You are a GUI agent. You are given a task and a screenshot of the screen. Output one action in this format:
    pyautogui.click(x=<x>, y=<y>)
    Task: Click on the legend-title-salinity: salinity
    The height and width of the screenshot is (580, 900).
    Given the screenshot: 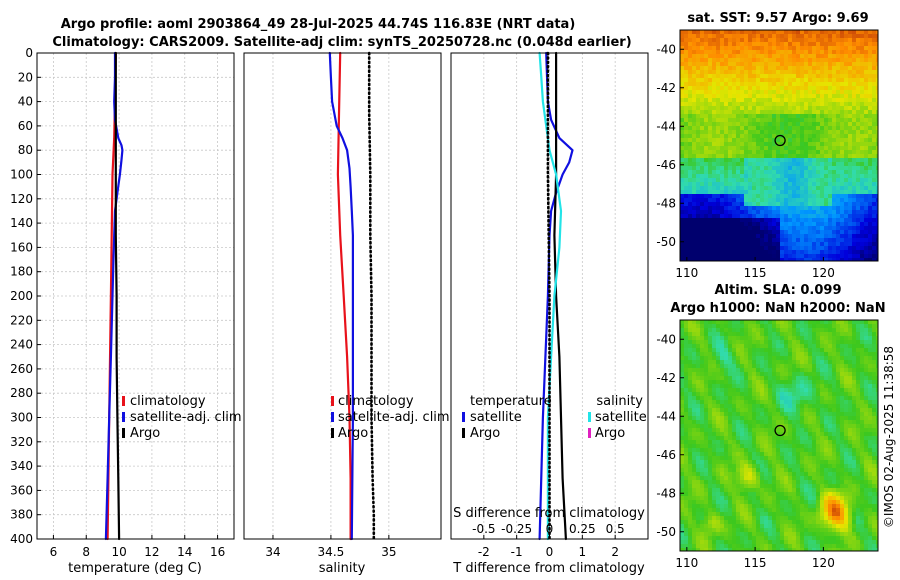 What is the action you would take?
    pyautogui.click(x=619, y=401)
    